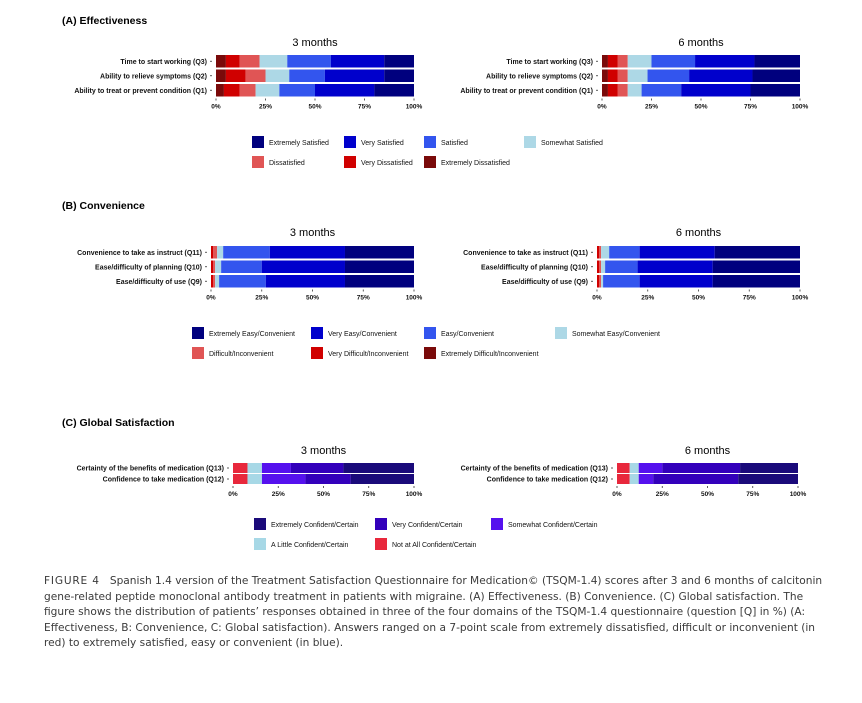 This screenshot has height=703, width=862. What do you see at coordinates (534, 267) in the screenshot?
I see `category-label: Ease/difficulty of planning (Q10)` at bounding box center [534, 267].